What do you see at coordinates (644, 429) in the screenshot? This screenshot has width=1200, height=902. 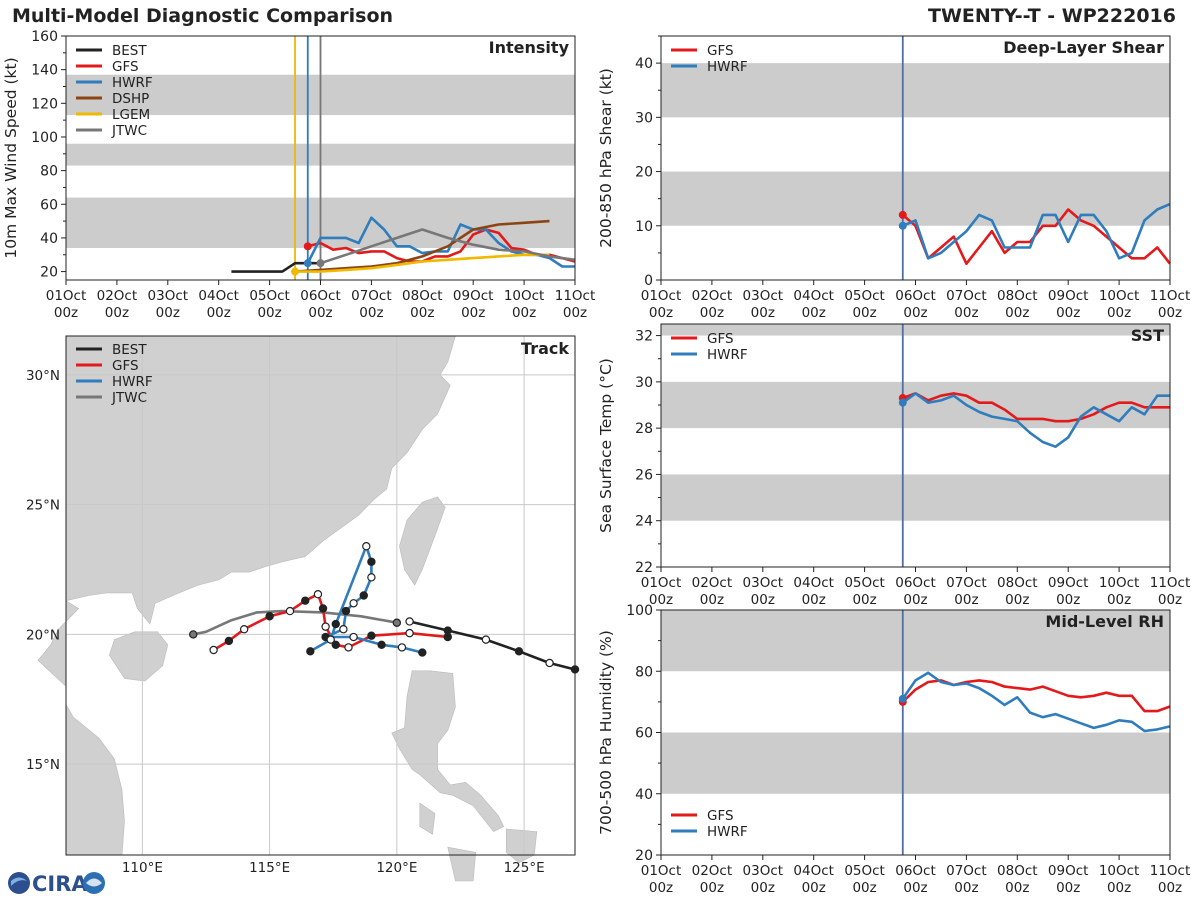 I see `y-tick-label: 28` at bounding box center [644, 429].